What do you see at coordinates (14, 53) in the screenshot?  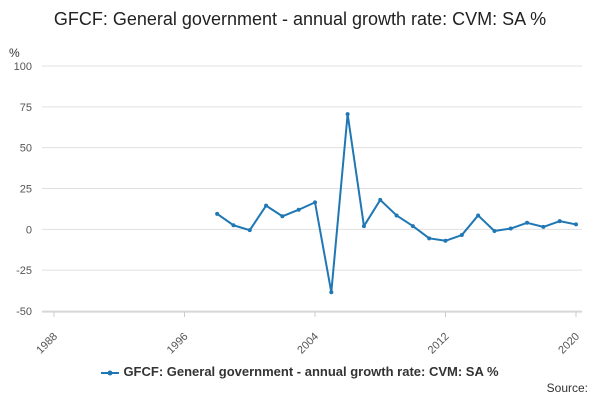 I see `y-axis-unit-label: %` at bounding box center [14, 53].